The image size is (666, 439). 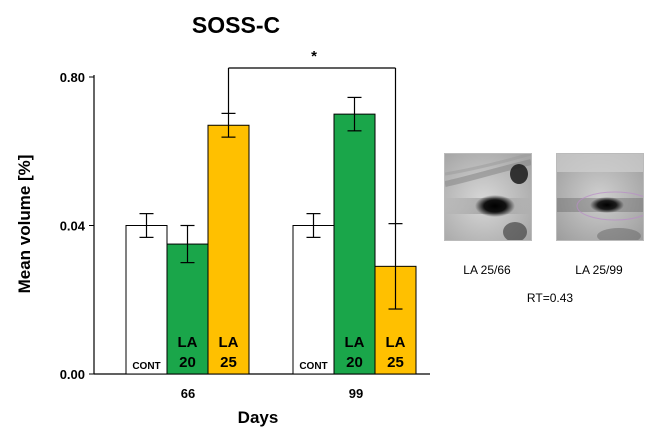 I want to click on chart-title: SOSS-C, so click(x=236, y=25).